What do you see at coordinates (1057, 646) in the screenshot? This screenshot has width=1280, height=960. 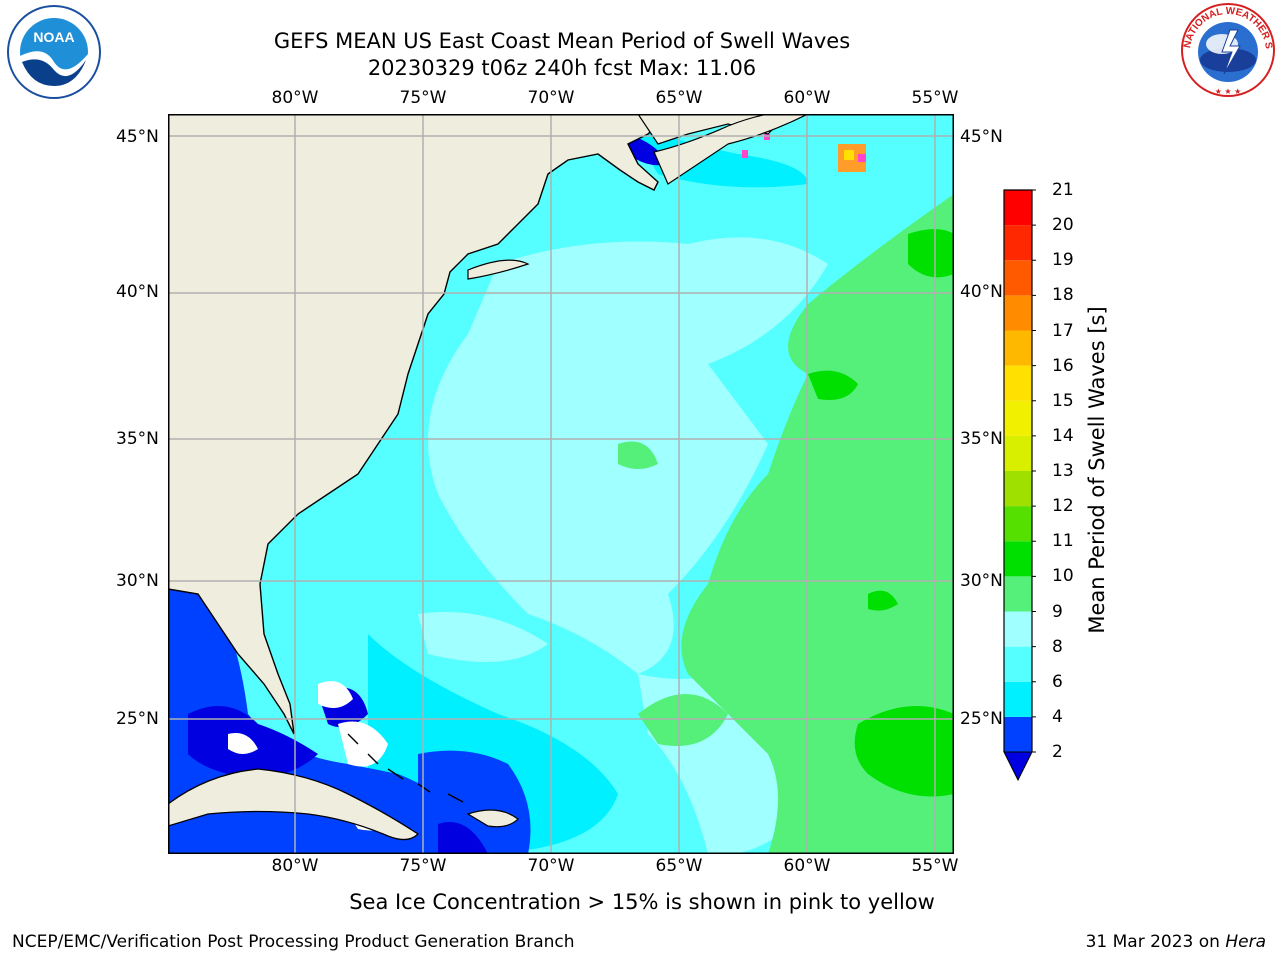 I see `colorbar-tick-label: 8` at bounding box center [1057, 646].